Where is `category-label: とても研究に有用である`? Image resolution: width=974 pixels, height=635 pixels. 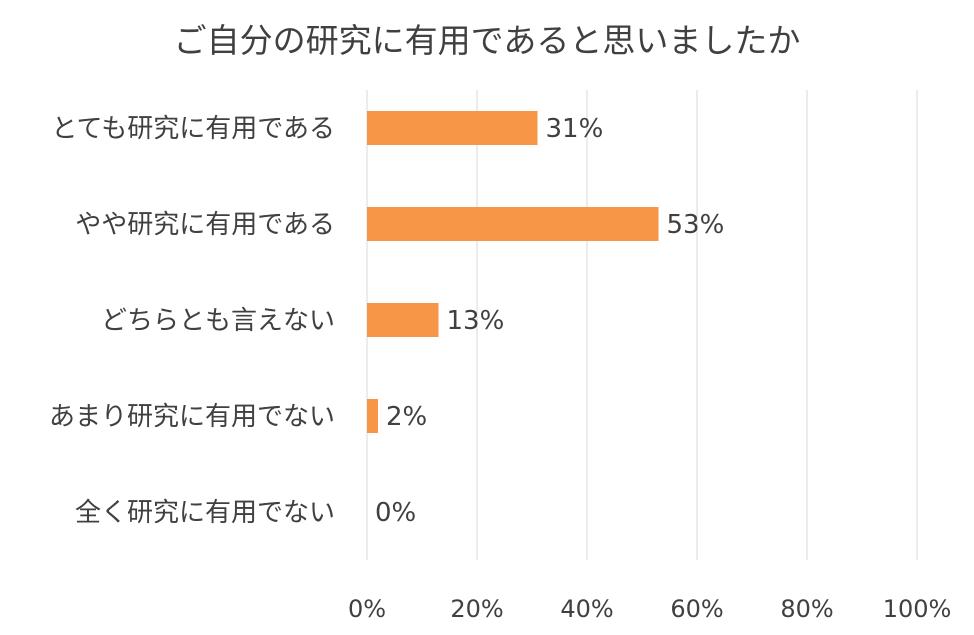
category-label: とても研究に有用である is located at coordinates (193, 129).